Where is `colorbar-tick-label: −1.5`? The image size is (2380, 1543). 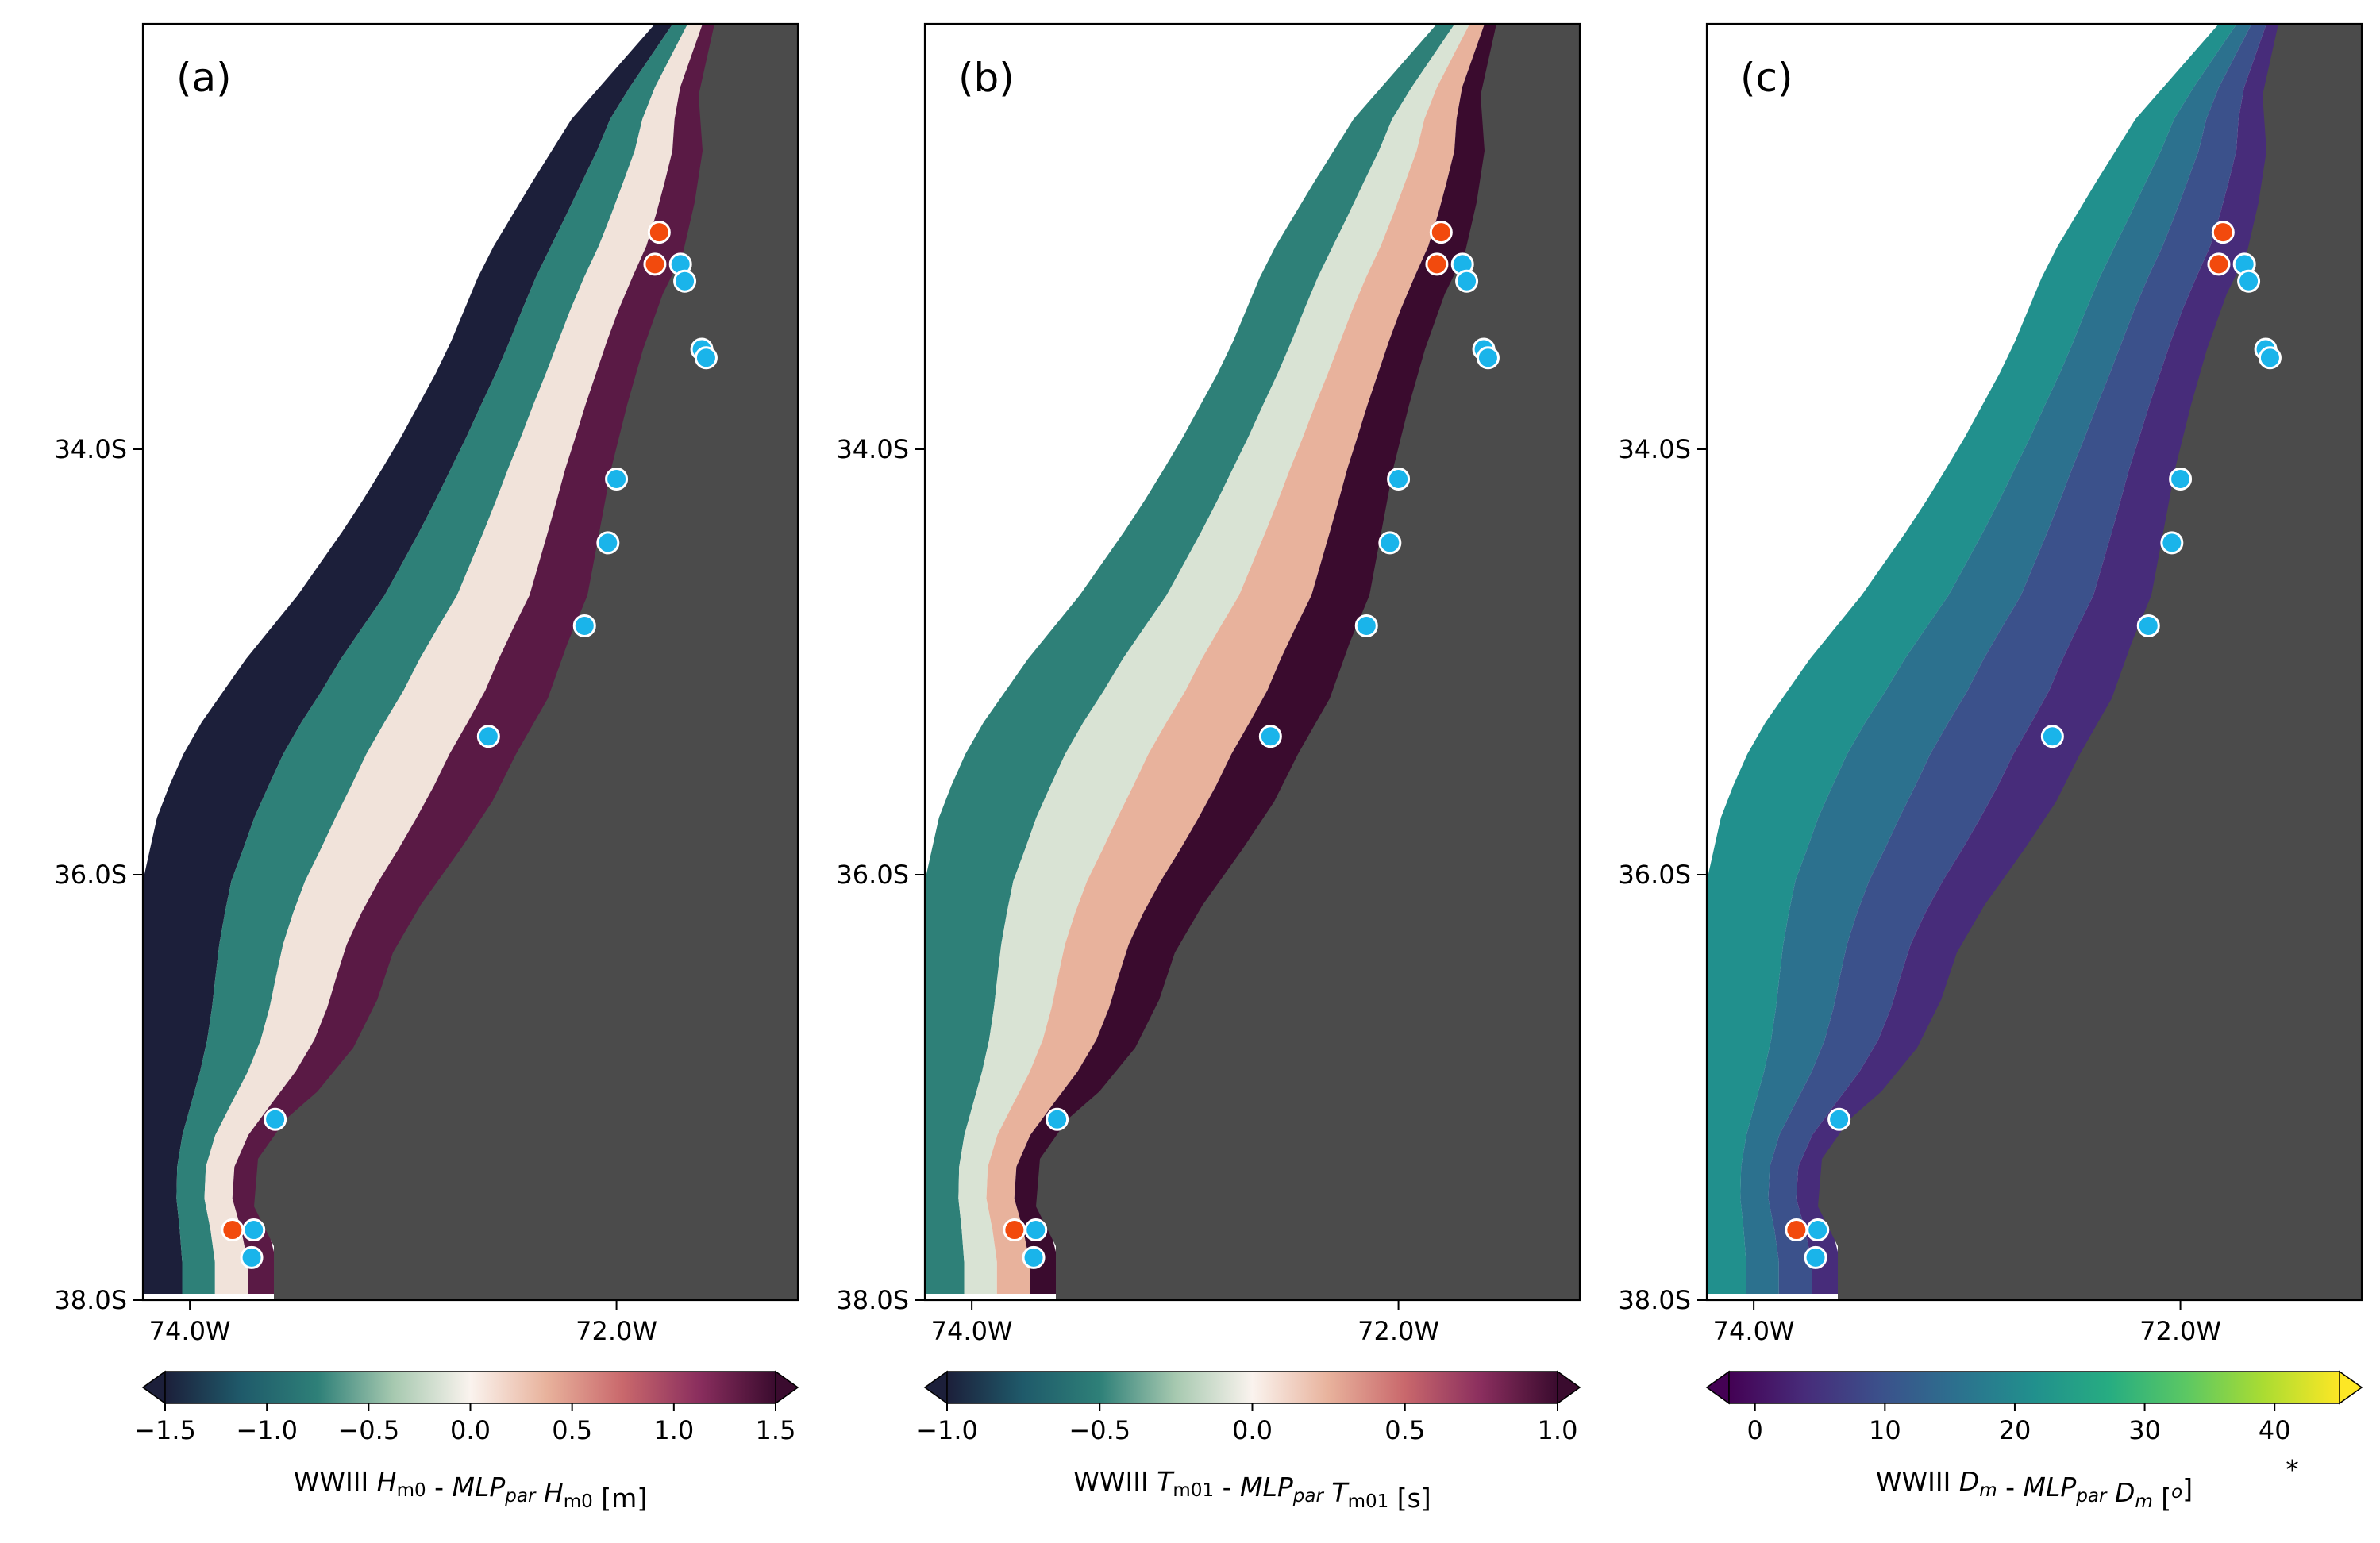
colorbar-tick-label: −1.5 is located at coordinates (165, 1430).